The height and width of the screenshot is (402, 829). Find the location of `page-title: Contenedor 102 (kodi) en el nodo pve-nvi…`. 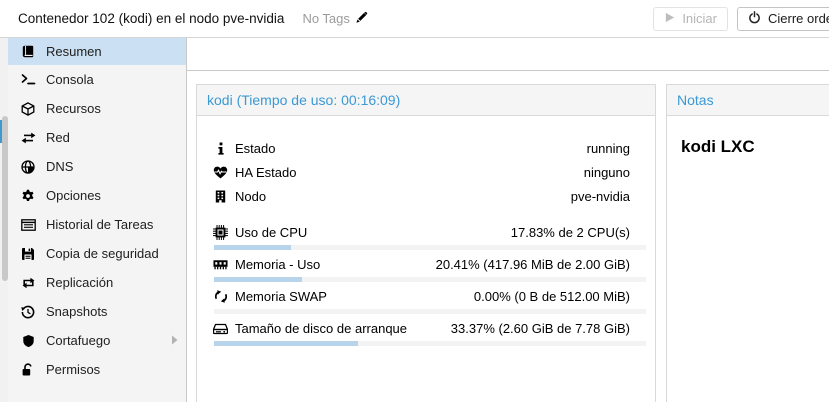

page-title: Contenedor 102 (kodi) en el nodo pve-nvi… is located at coordinates (151, 18).